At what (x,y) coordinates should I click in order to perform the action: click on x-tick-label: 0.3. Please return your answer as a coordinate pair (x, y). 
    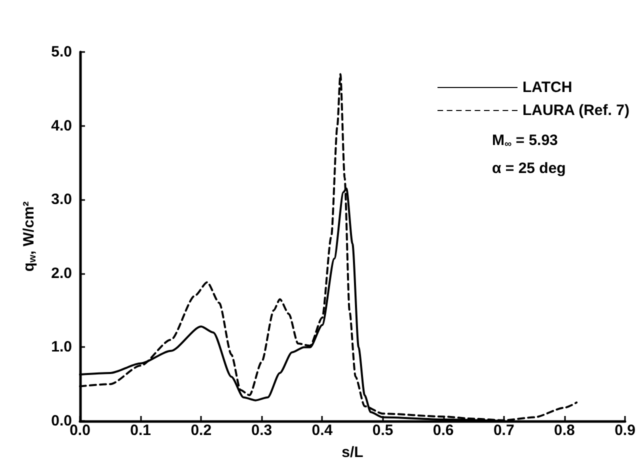
    Looking at the image, I should click on (261, 430).